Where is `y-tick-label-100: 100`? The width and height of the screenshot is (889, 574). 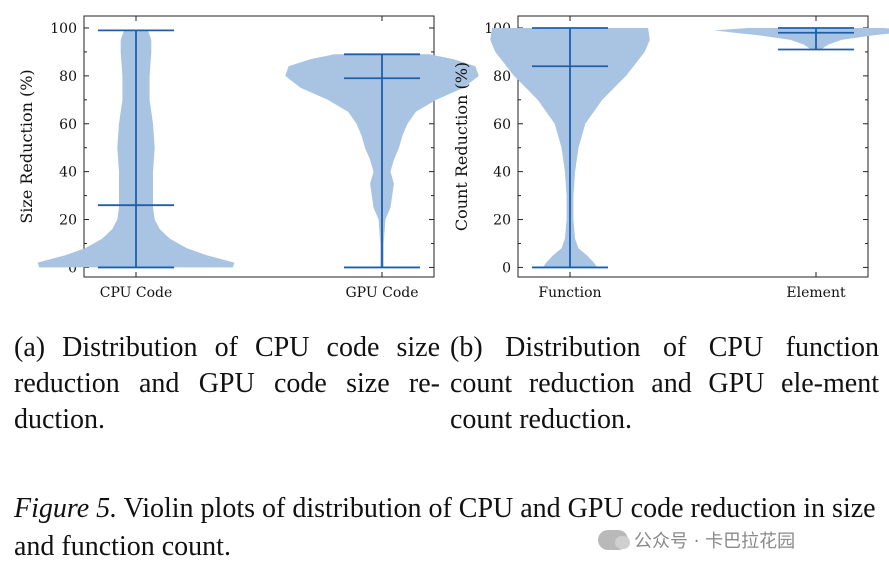 y-tick-label-100: 100 is located at coordinates (63, 29).